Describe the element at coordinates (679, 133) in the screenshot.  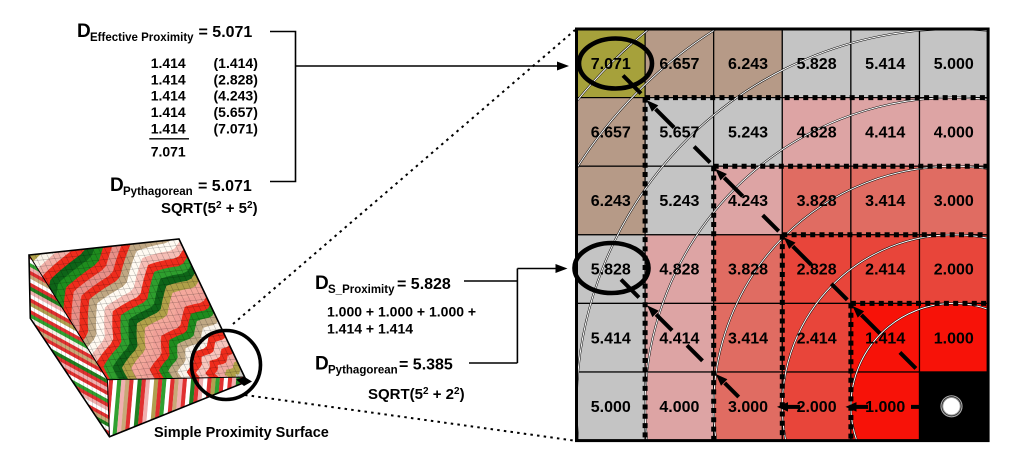
I see `svg-text: 5.657` at that location.